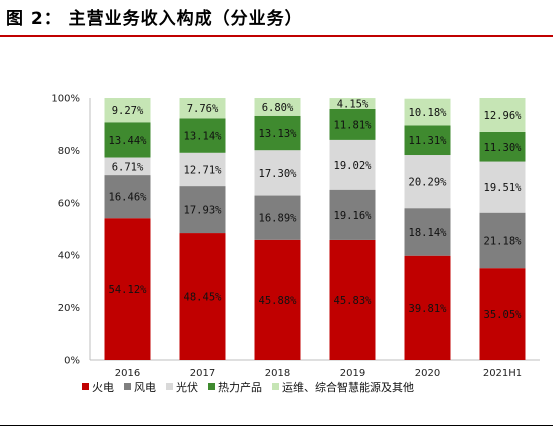  I want to click on x-tick-label: 2021H1, so click(502, 373).